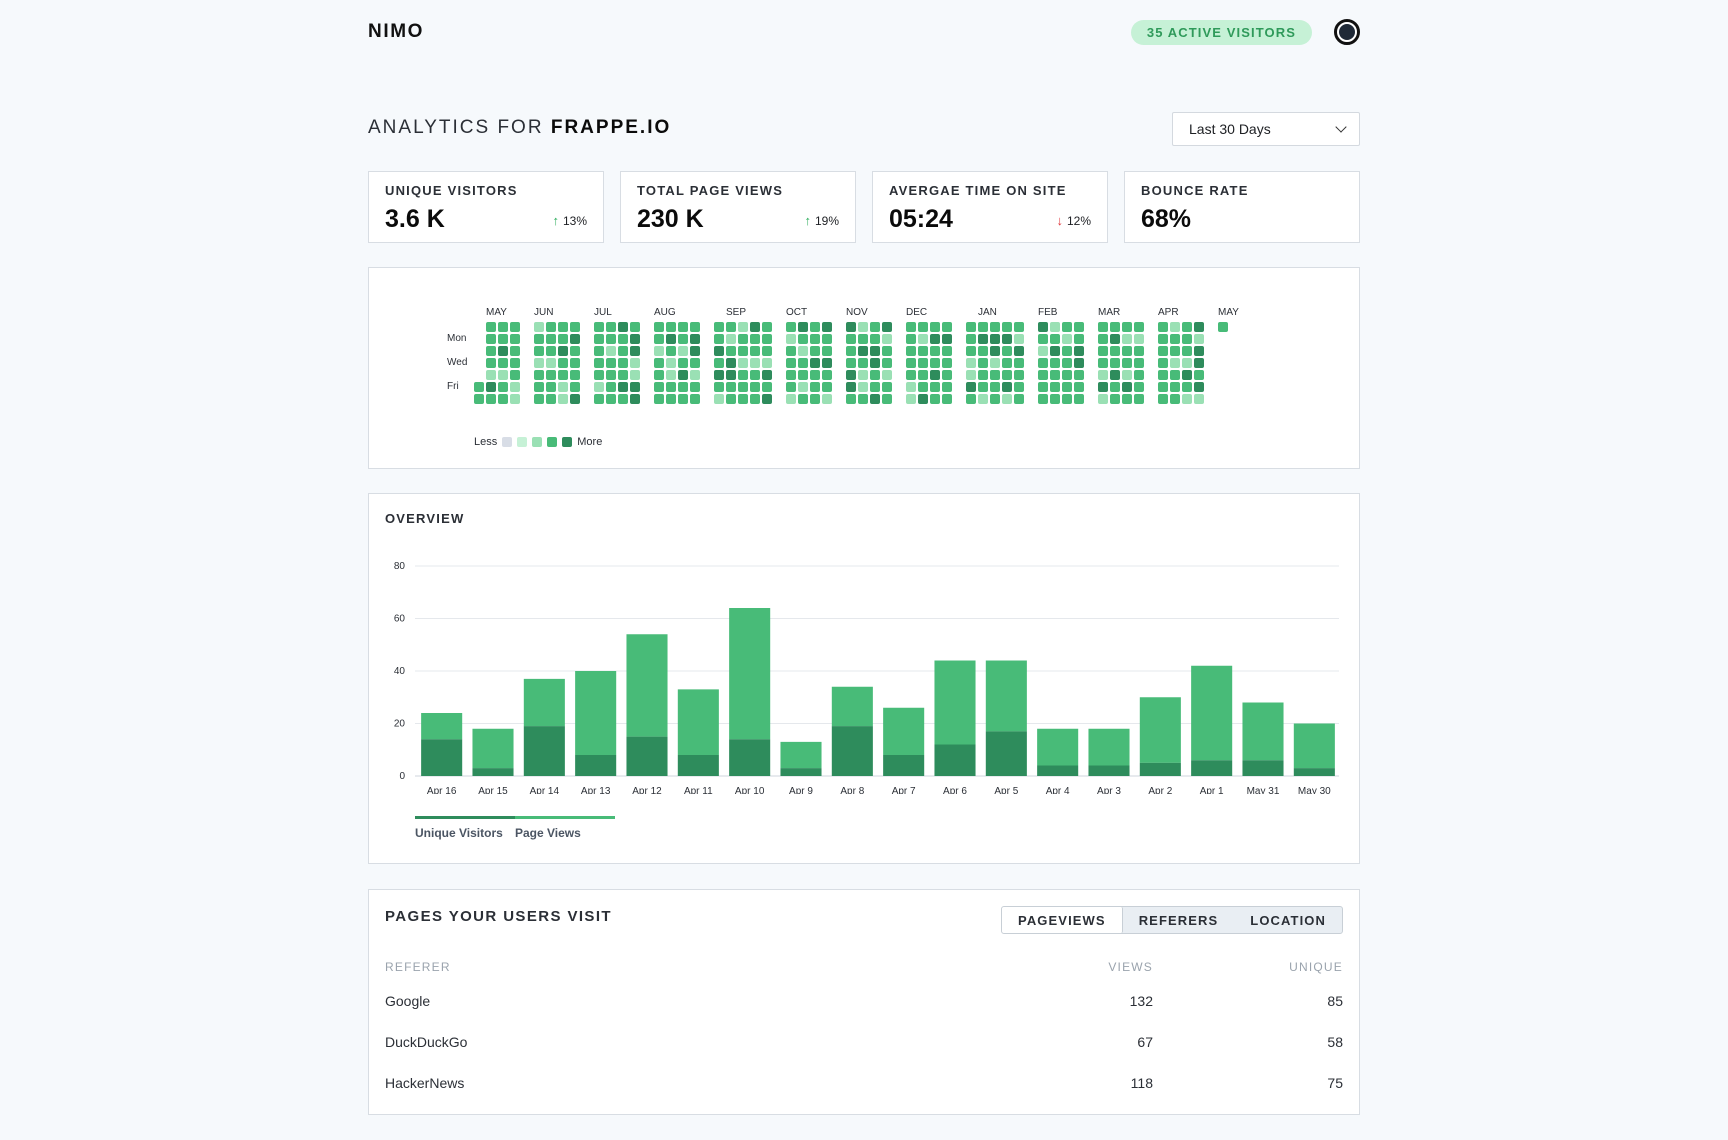 The width and height of the screenshot is (1728, 1140). I want to click on heatmap-month-label: SEP, so click(736, 312).